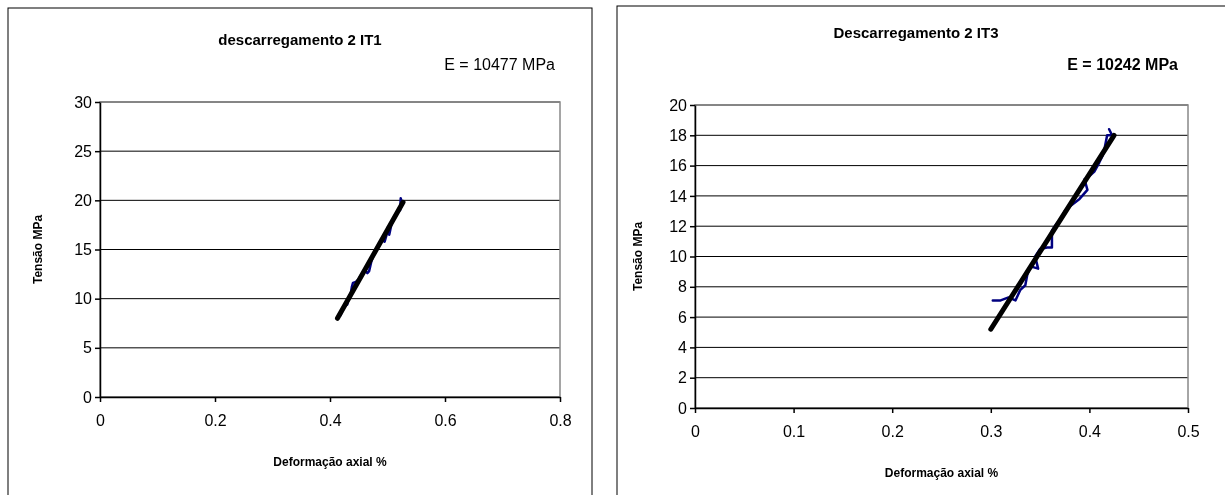  What do you see at coordinates (1123, 64) in the screenshot?
I see `text: E = 10242 MPa` at bounding box center [1123, 64].